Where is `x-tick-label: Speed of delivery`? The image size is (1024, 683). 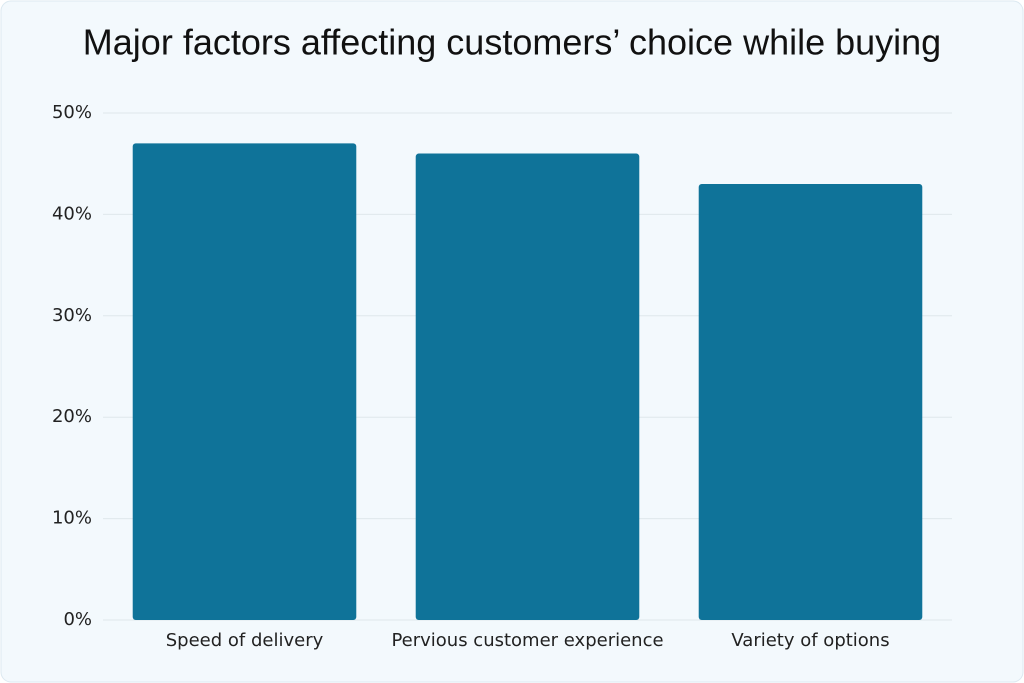
x-tick-label: Speed of delivery is located at coordinates (245, 640).